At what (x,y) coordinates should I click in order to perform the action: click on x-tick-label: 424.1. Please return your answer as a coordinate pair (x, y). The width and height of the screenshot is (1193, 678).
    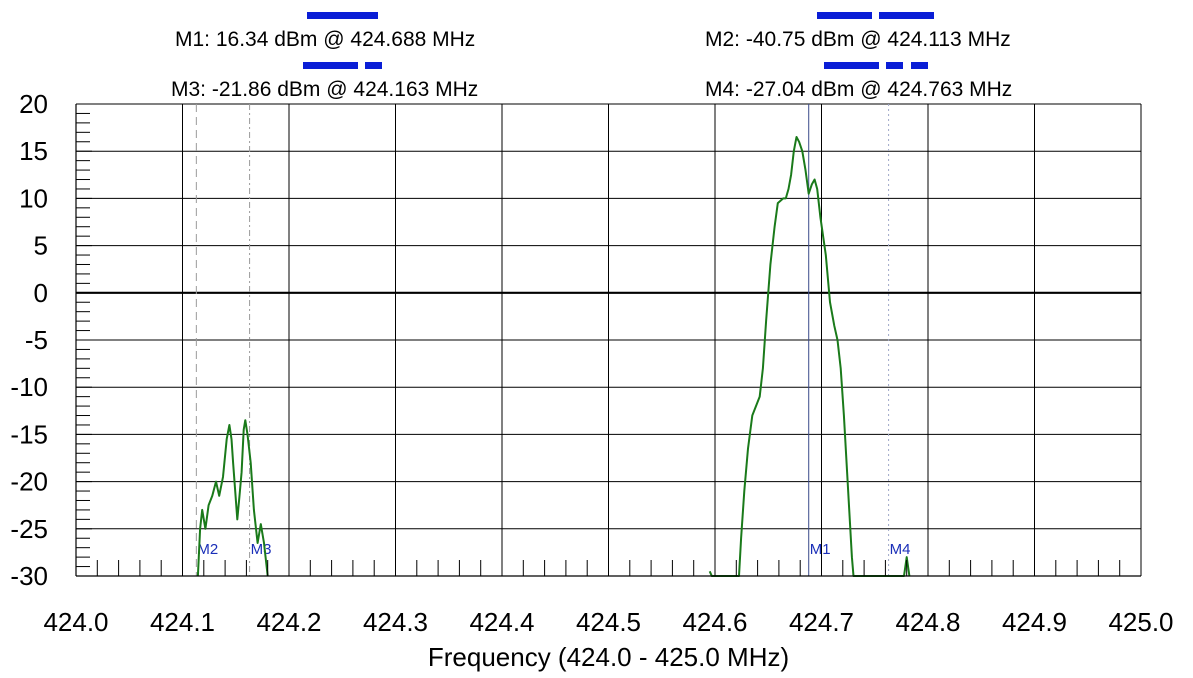
    Looking at the image, I should click on (182, 622).